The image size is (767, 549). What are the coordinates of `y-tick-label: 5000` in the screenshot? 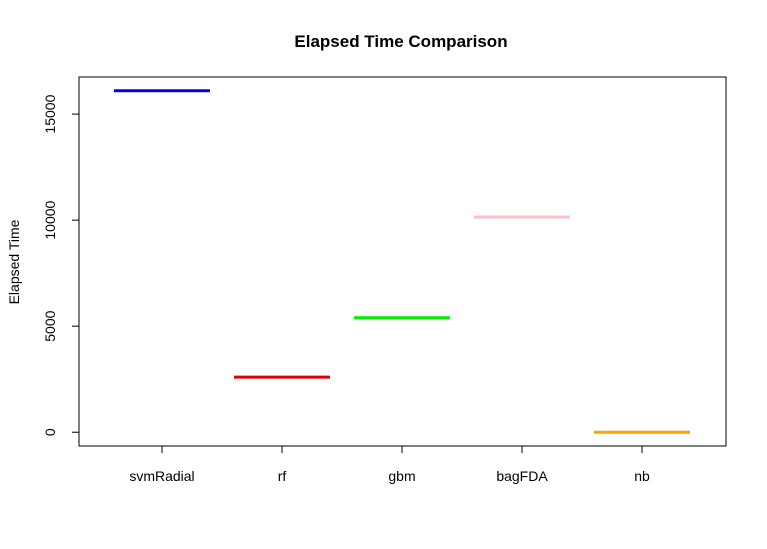 It's located at (50, 325).